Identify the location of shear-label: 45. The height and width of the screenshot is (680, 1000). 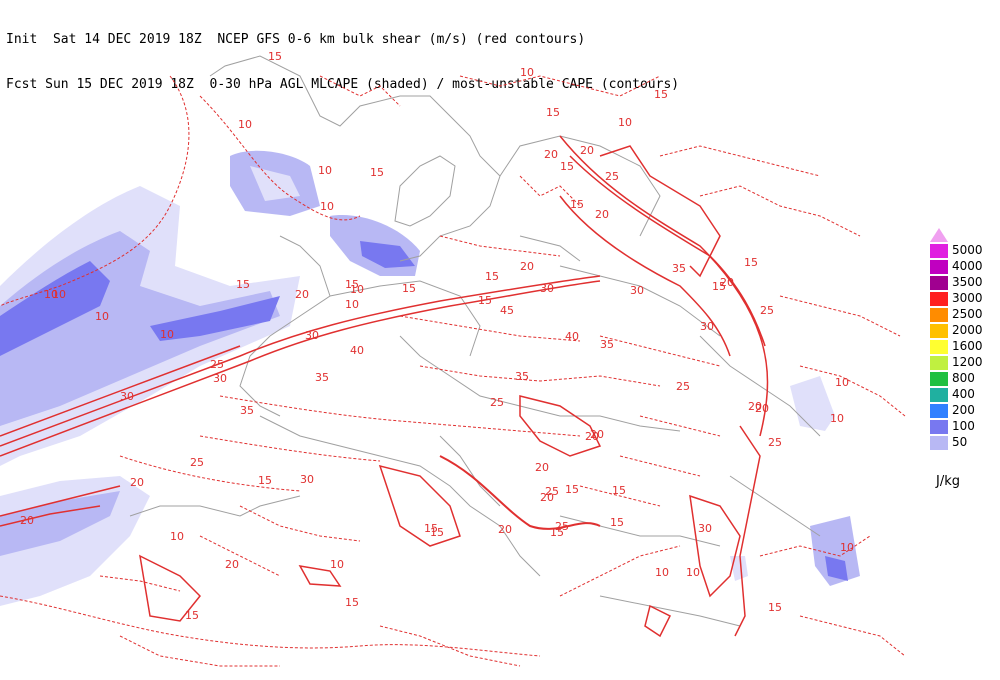
(507, 310).